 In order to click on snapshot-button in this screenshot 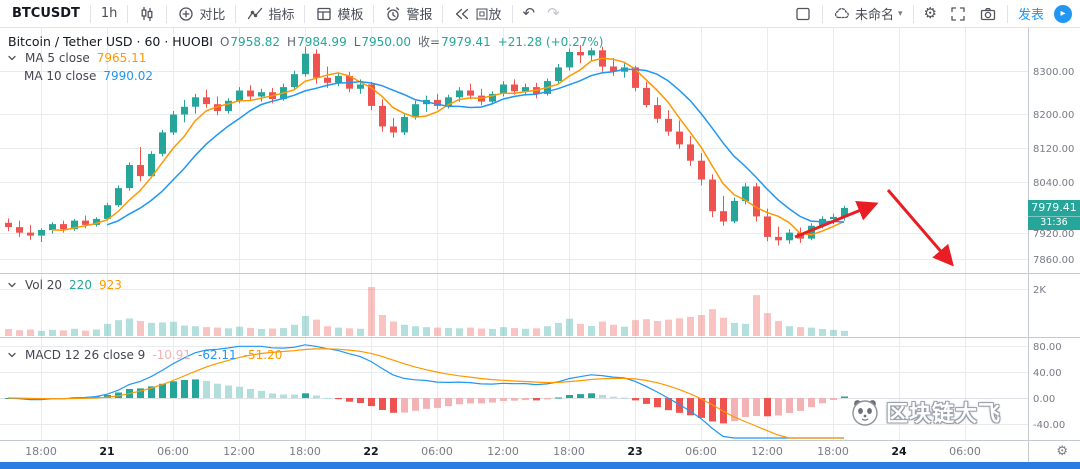, I will do `click(988, 14)`.